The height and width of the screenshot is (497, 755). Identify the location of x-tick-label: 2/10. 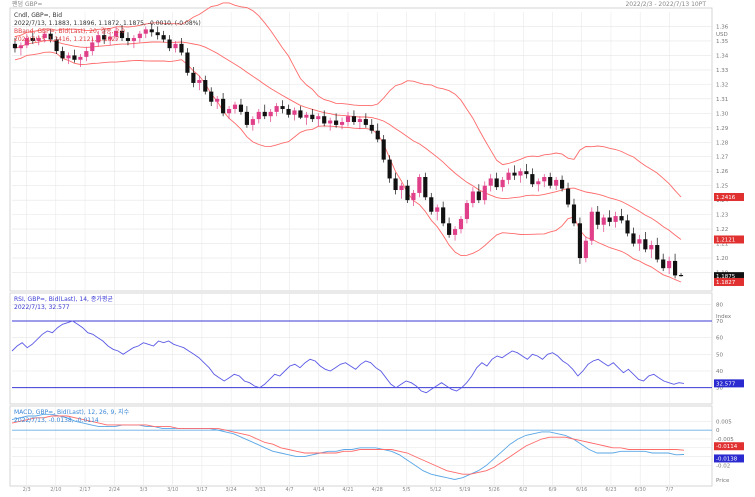
(55, 490).